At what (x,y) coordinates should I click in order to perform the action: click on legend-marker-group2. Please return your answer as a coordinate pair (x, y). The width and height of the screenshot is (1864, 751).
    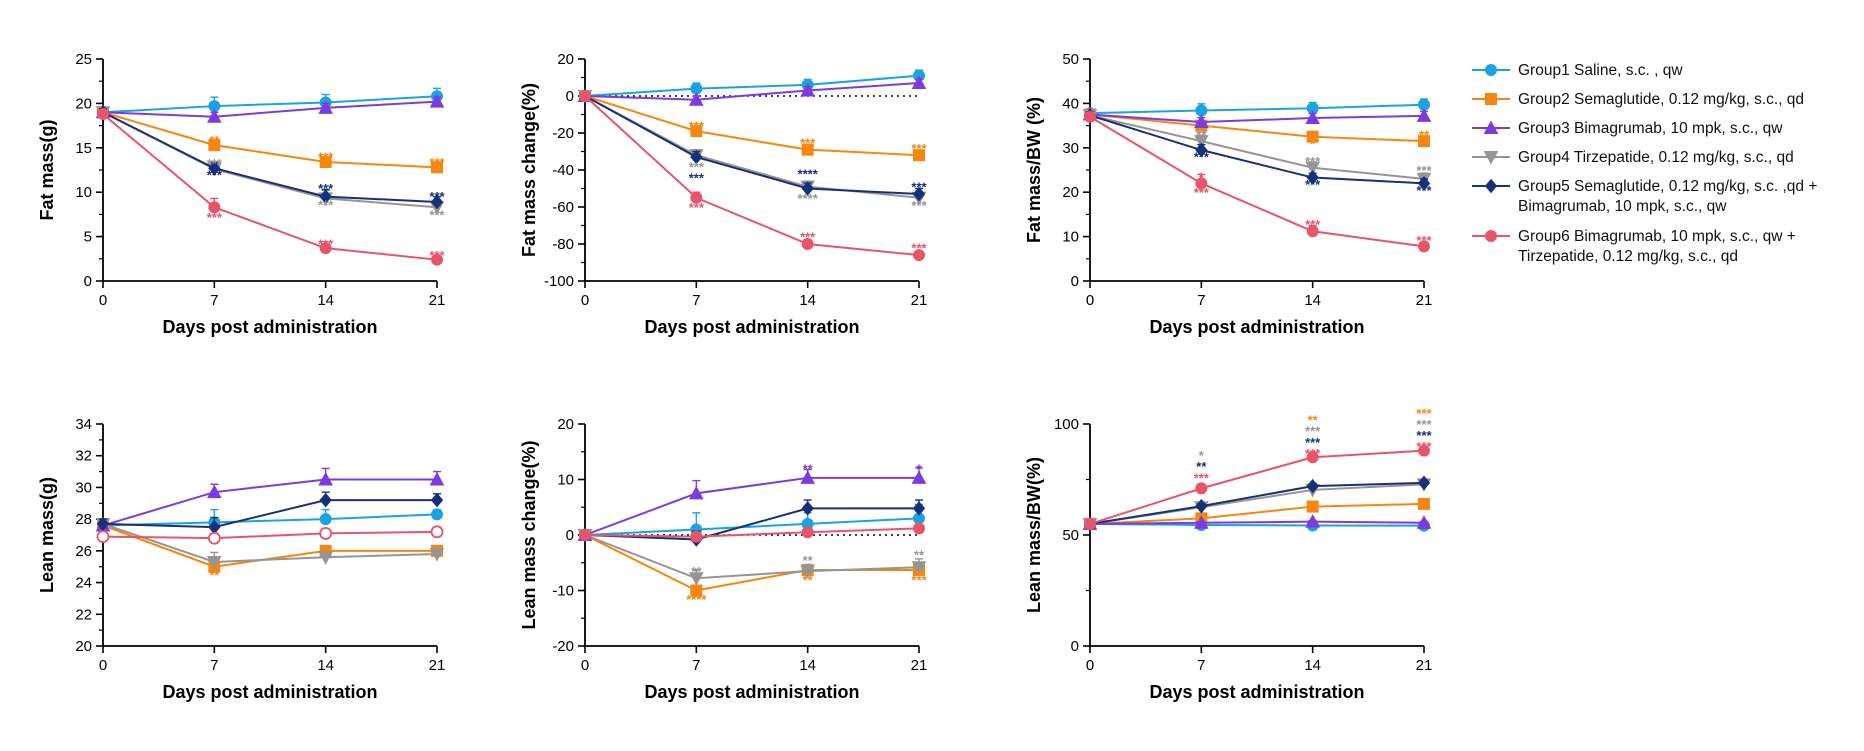
    Looking at the image, I should click on (1491, 99).